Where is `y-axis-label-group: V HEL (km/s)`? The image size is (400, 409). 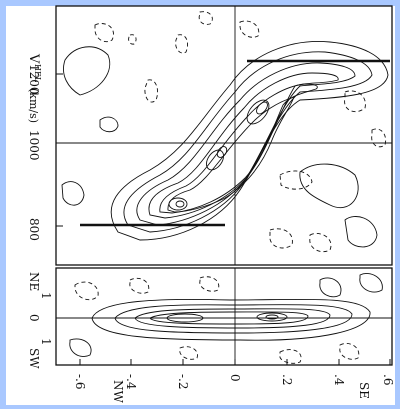
y-axis-label-group: V HEL (km/s) is located at coordinates (34, 88).